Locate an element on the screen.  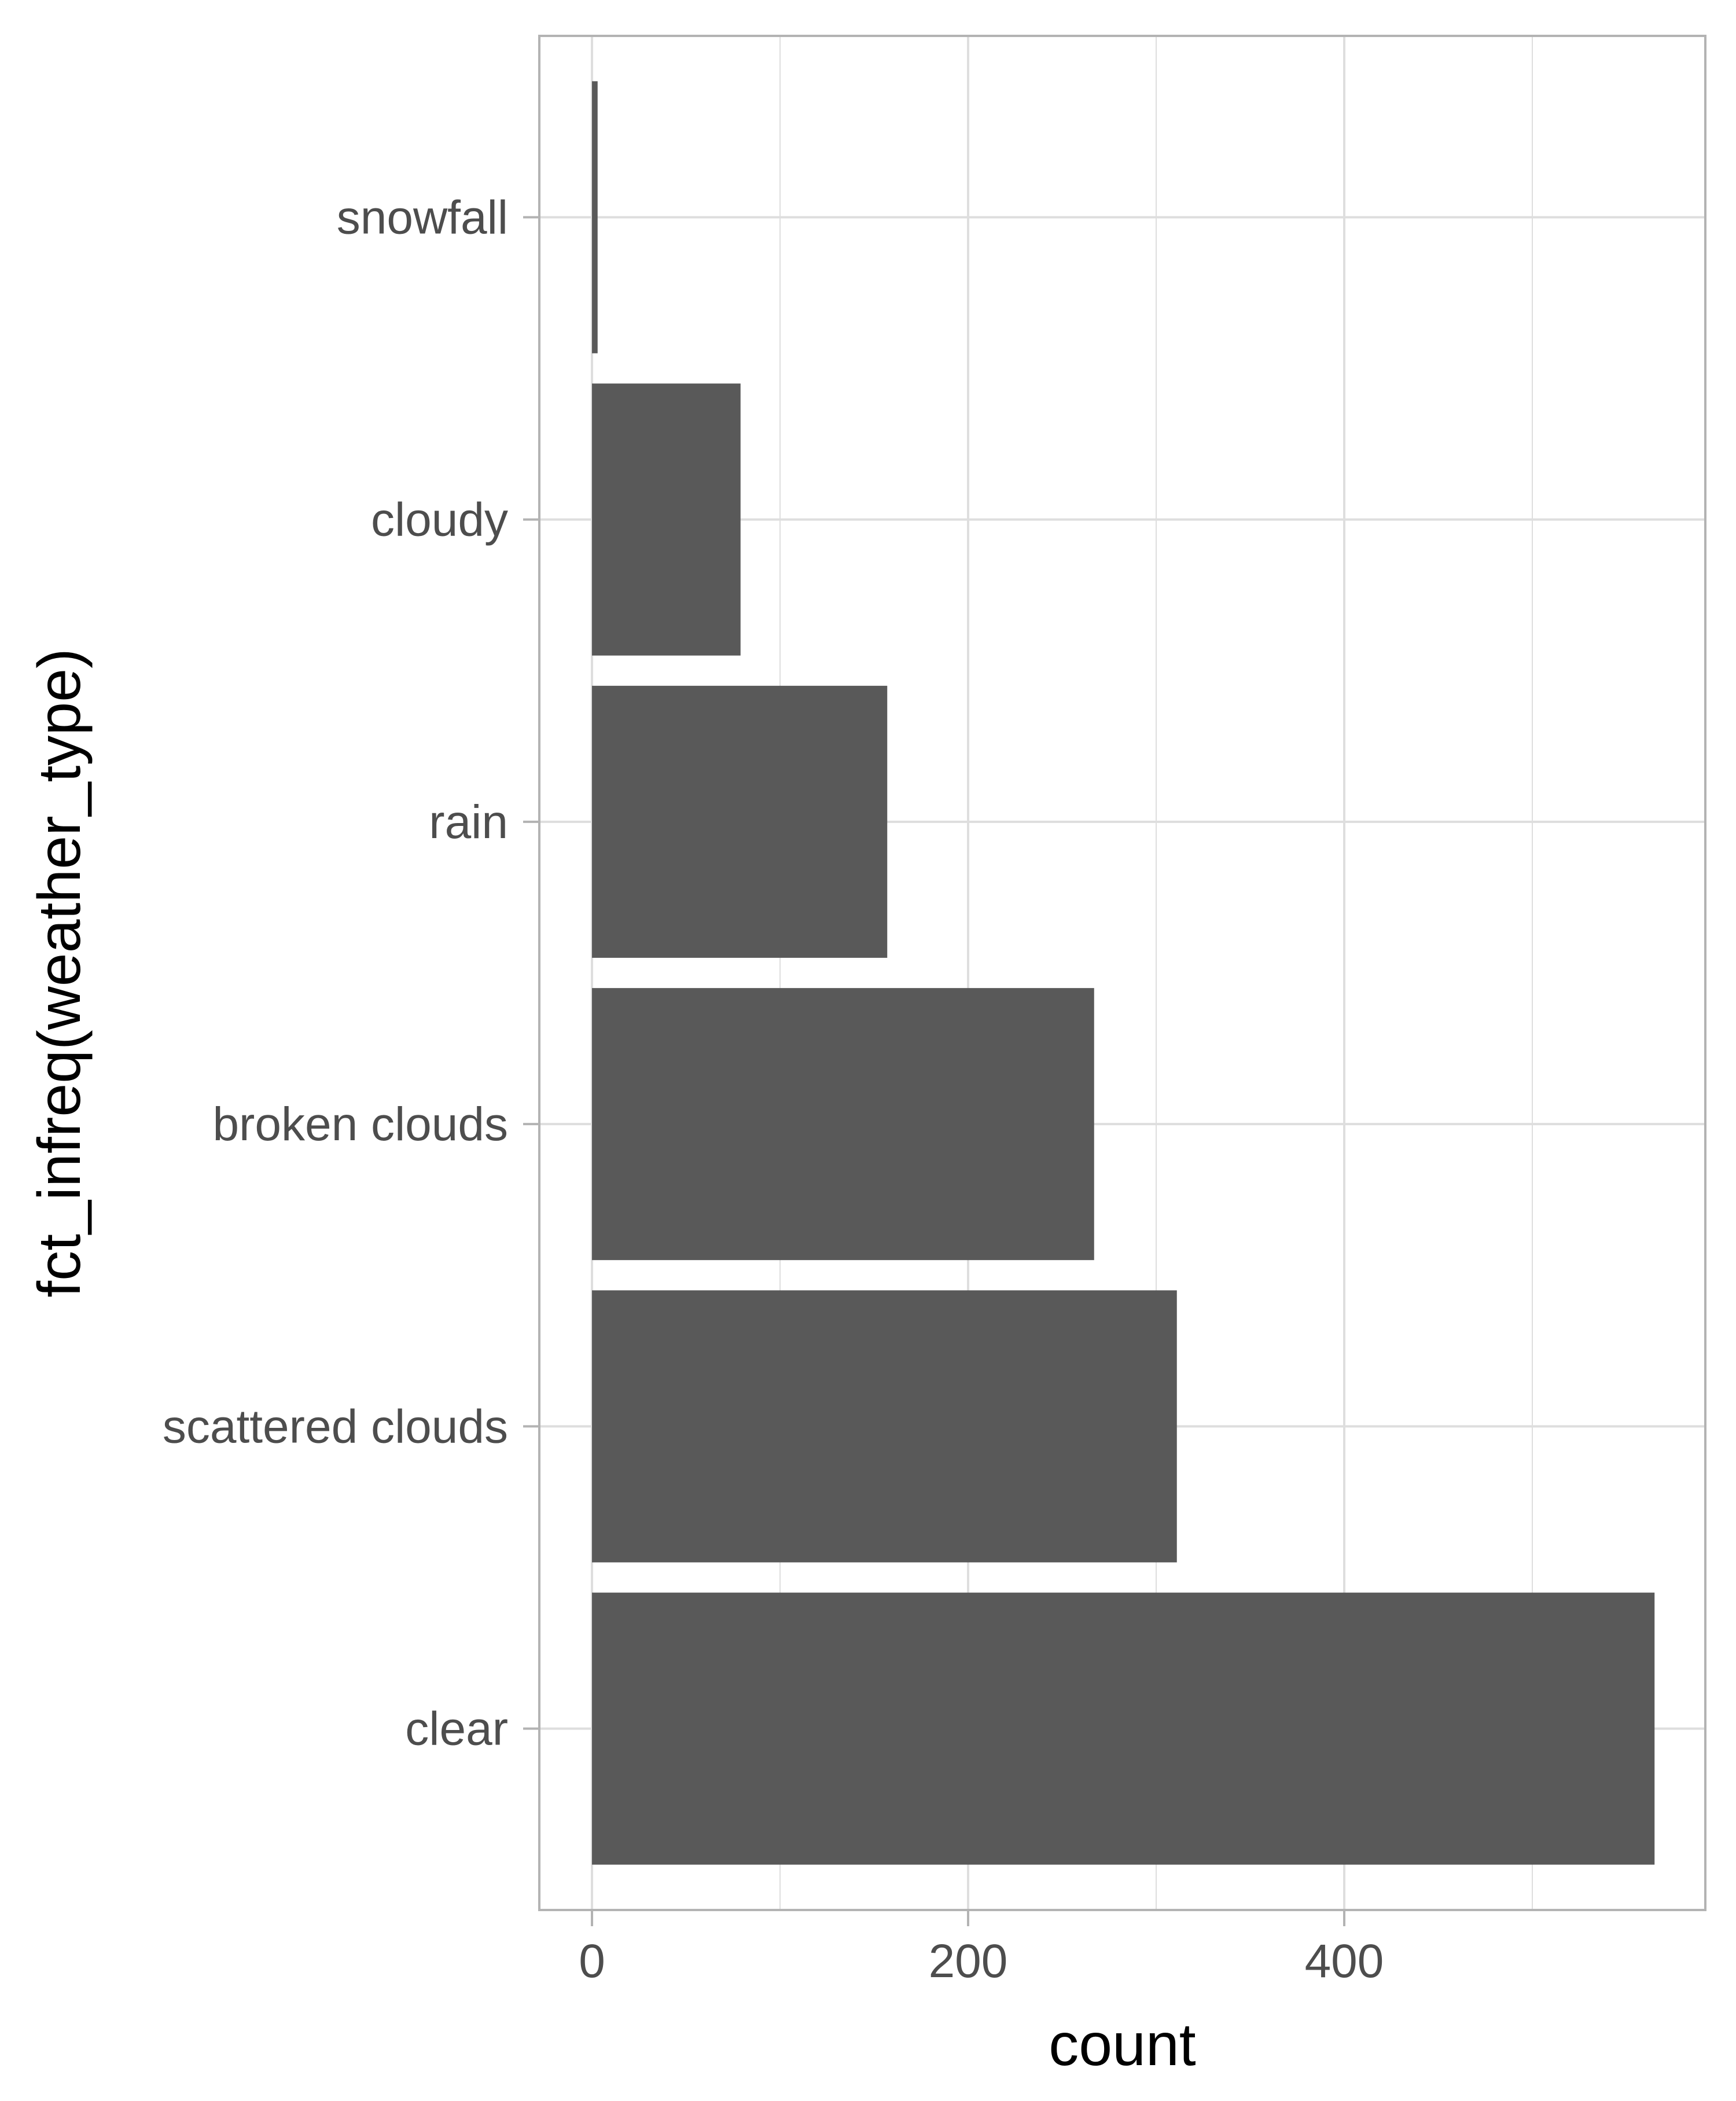
x-tick-label: 200 is located at coordinates (968, 1961).